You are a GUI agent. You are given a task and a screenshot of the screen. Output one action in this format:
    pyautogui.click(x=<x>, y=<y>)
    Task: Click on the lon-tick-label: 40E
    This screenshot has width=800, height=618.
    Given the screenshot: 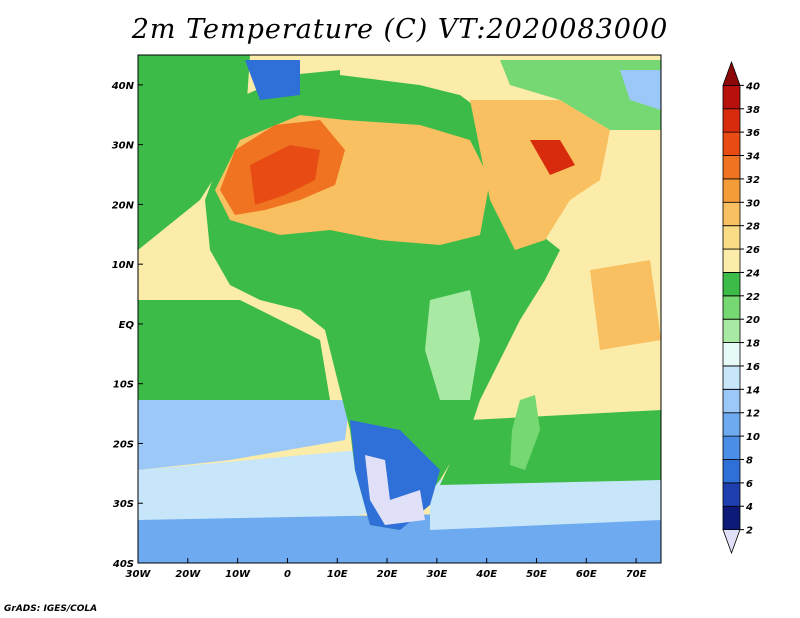 What is the action you would take?
    pyautogui.click(x=486, y=574)
    